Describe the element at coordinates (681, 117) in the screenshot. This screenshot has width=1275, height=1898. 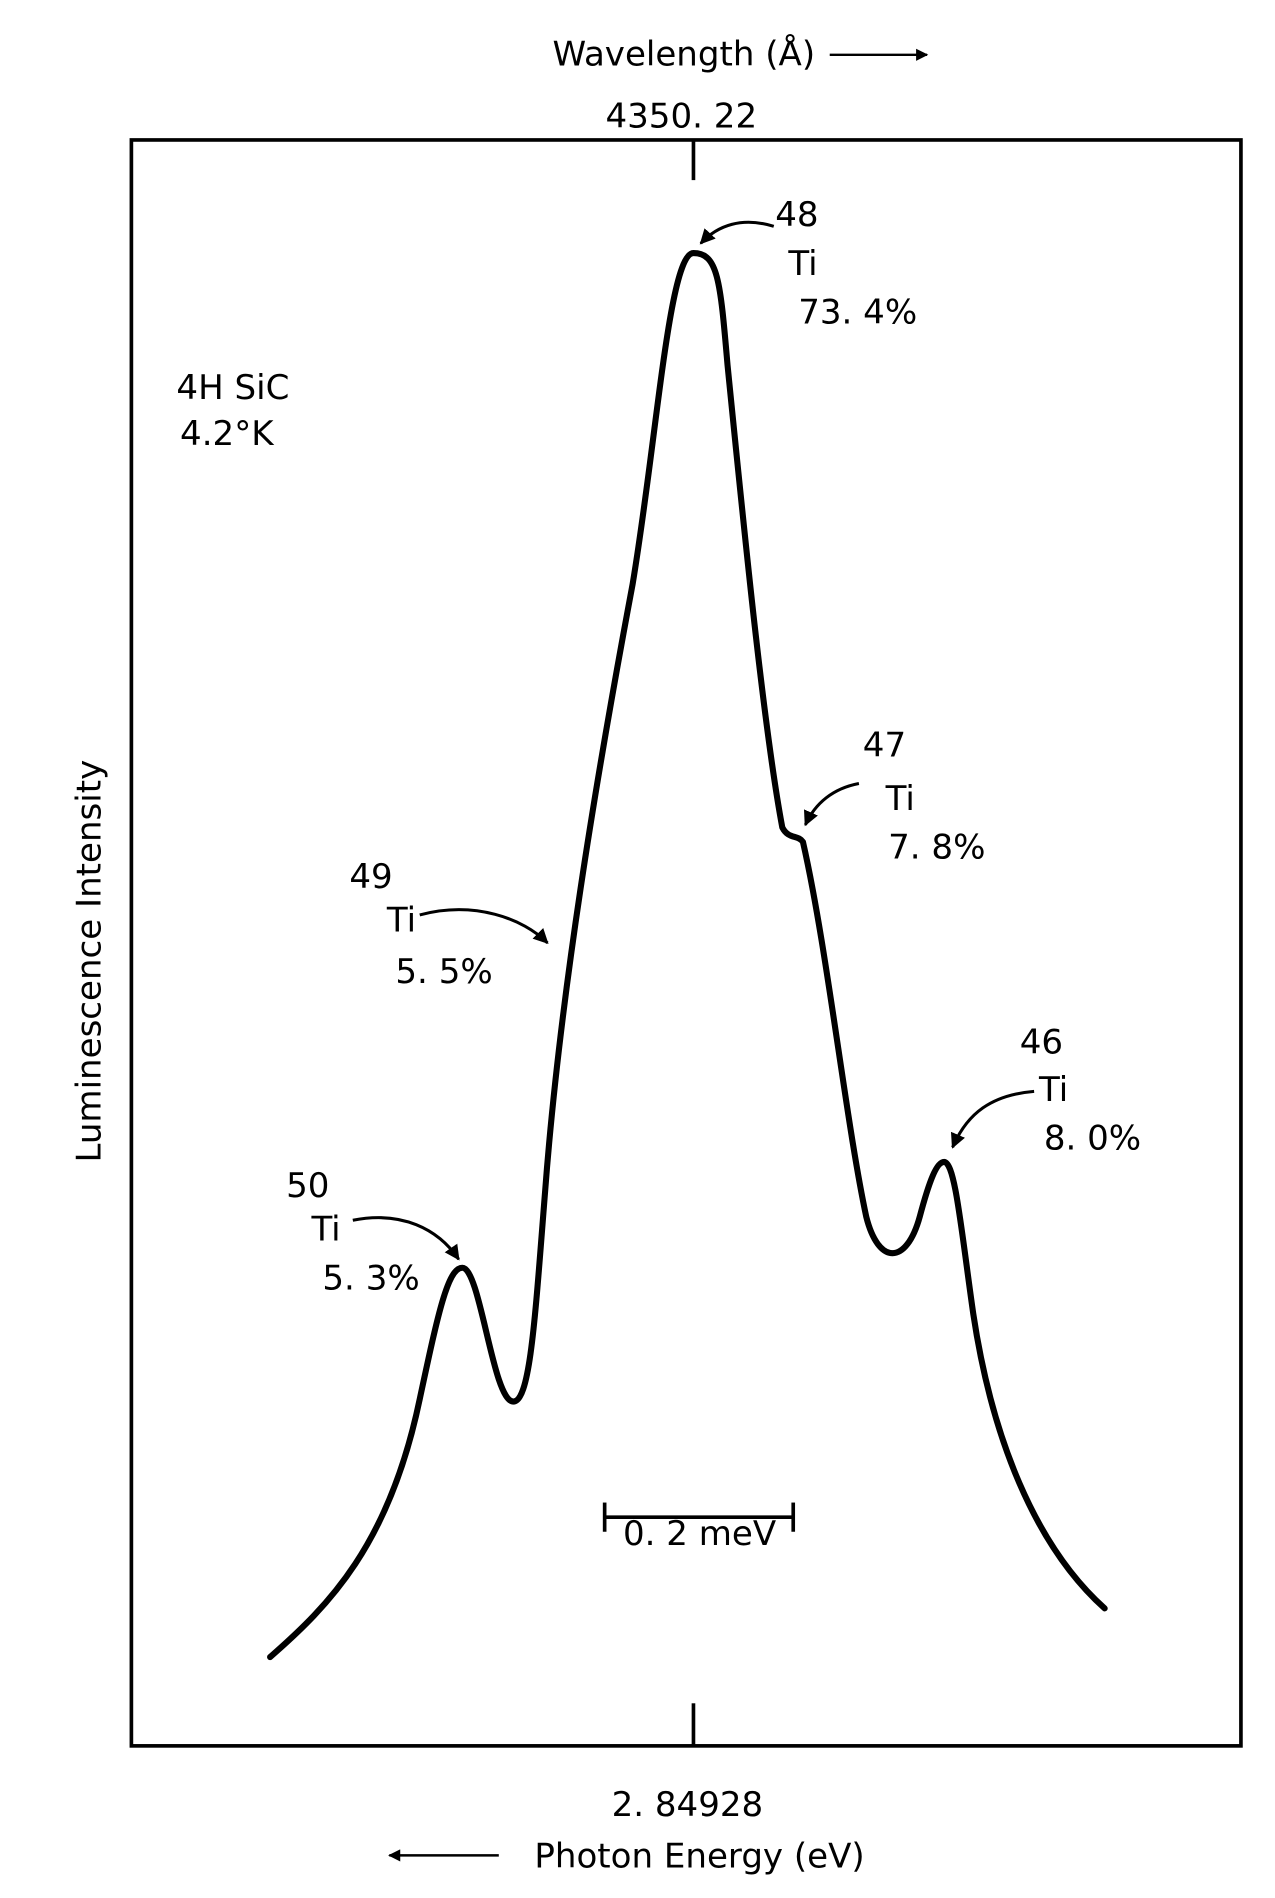
I see `center-wavelength: 4350. 22` at that location.